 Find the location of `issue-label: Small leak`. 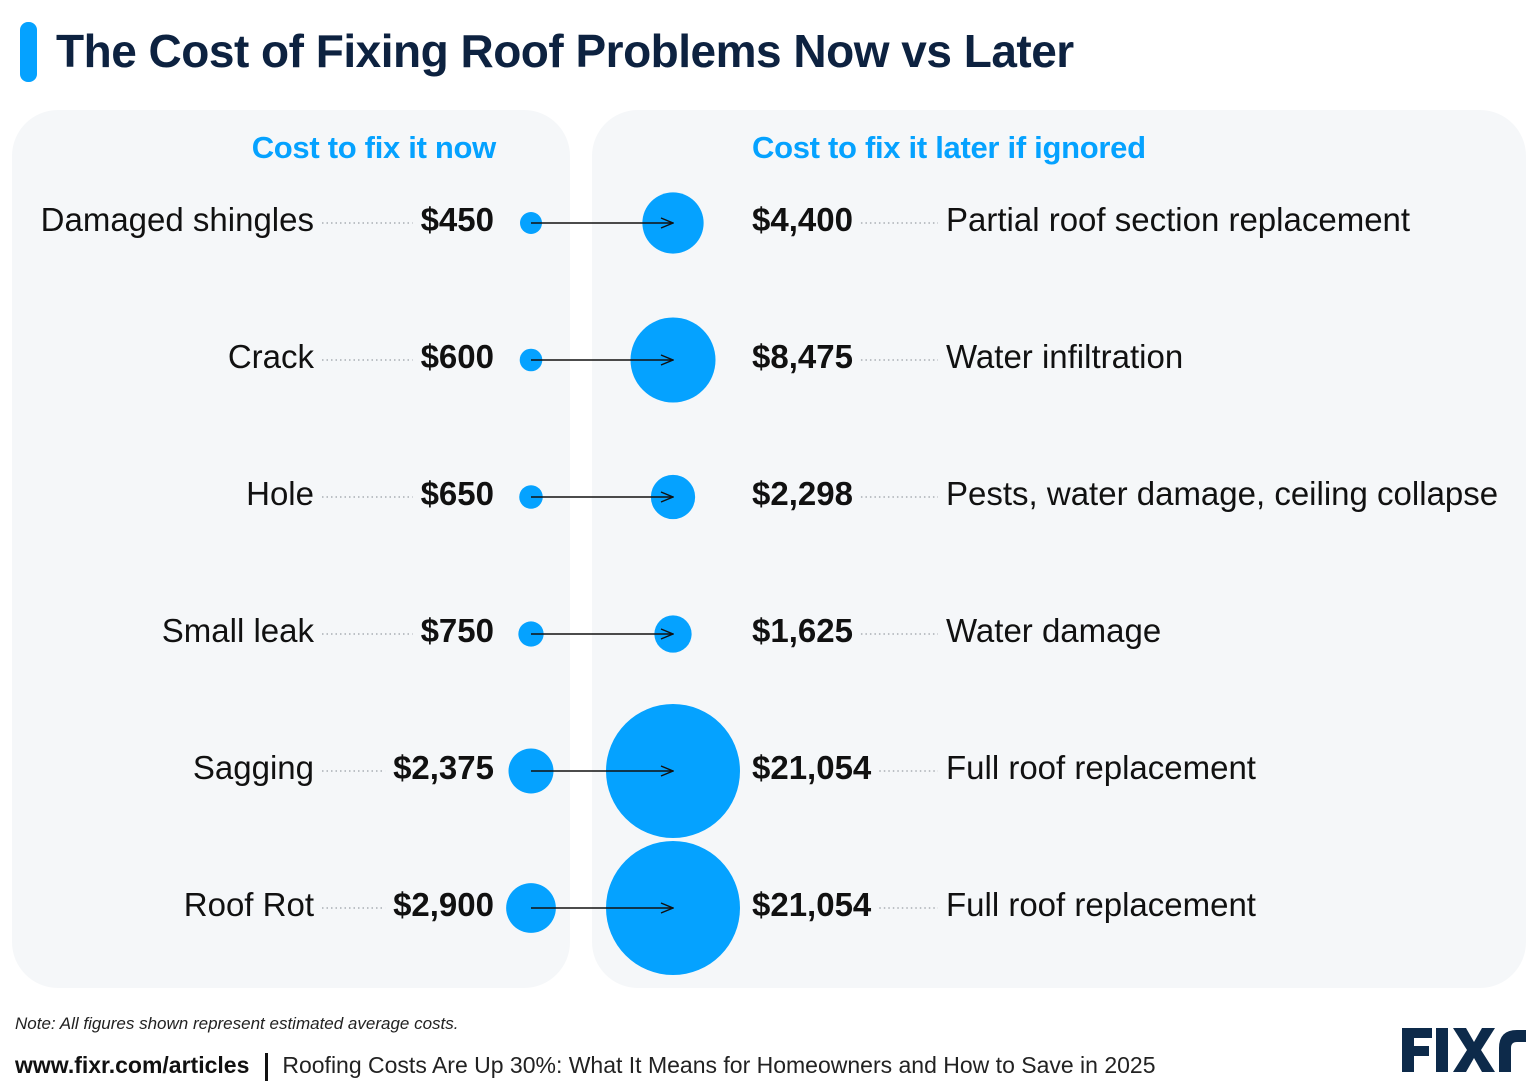

issue-label: Small leak is located at coordinates (237, 630).